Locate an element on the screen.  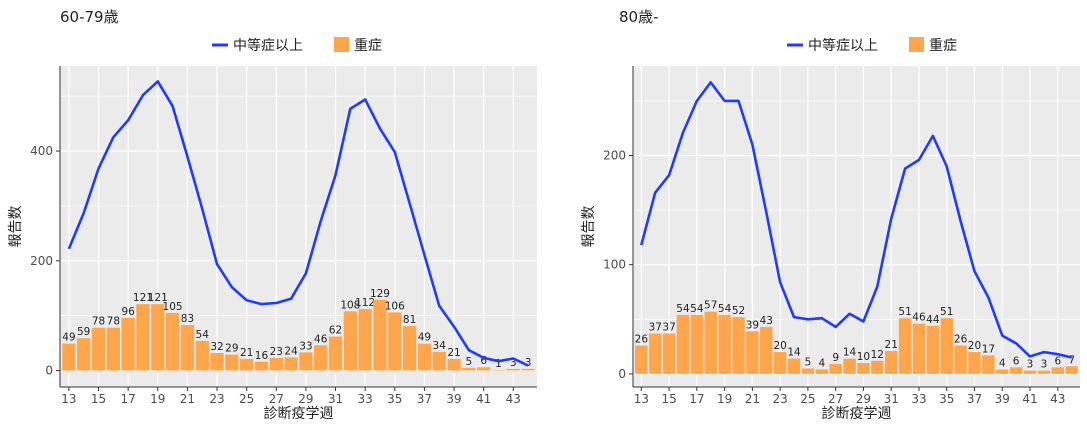
bar-value-label: 23 is located at coordinates (276, 352).